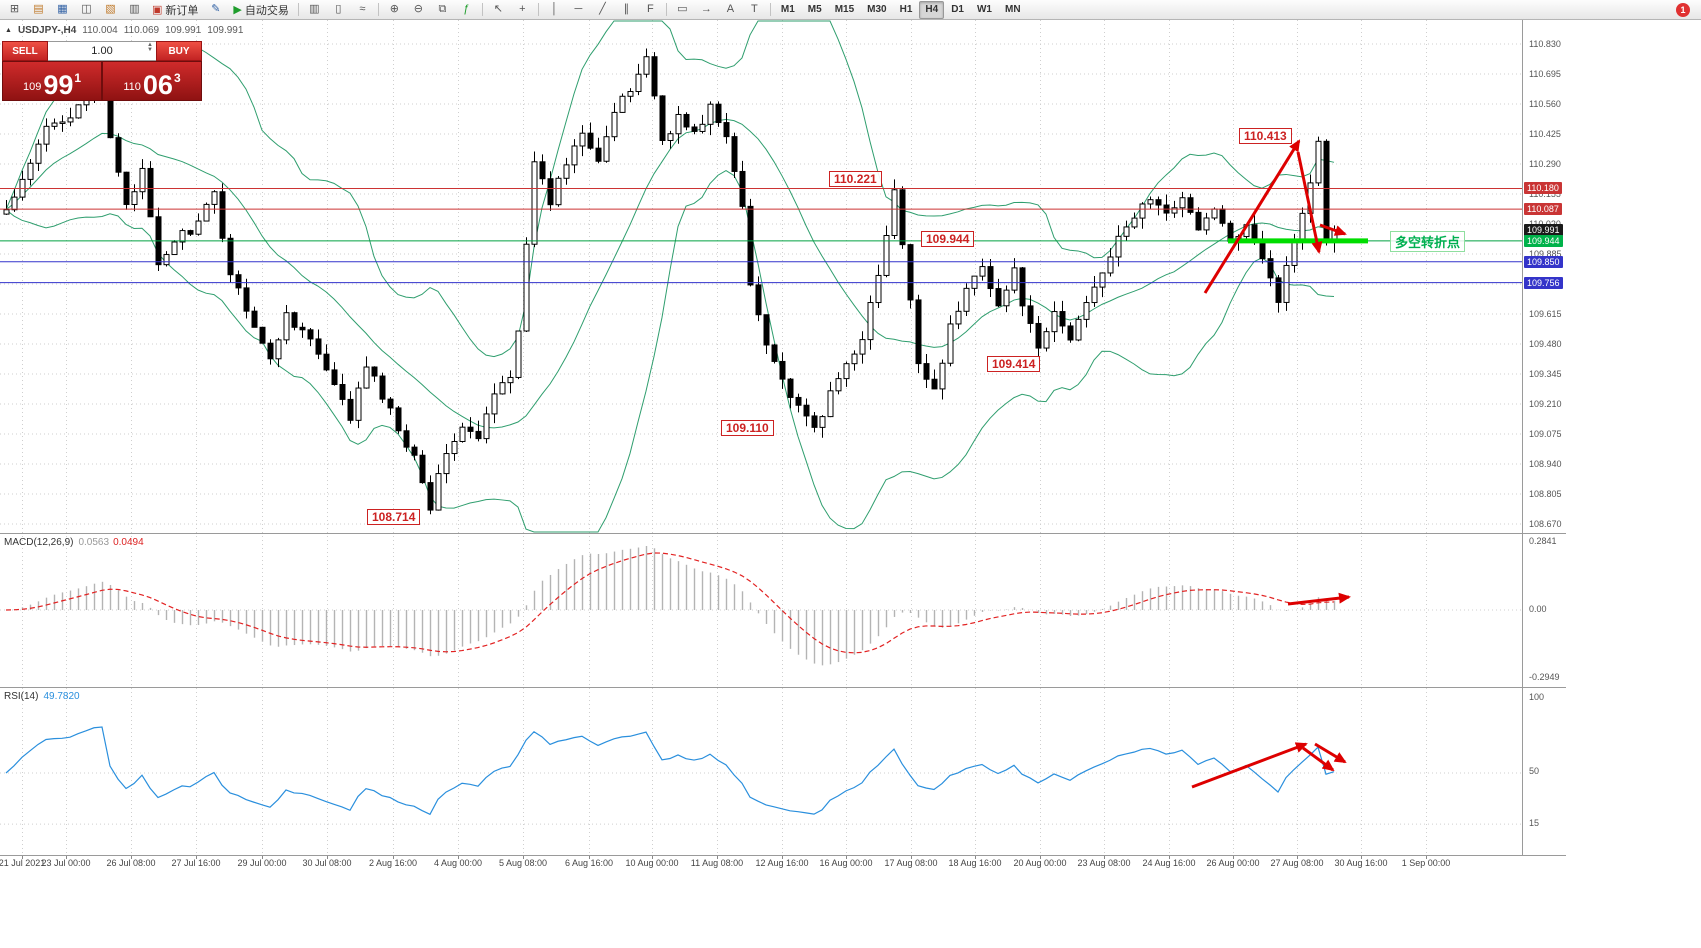 This screenshot has height=948, width=1701. What do you see at coordinates (94, 542) in the screenshot?
I see `macd-main-value: 0.0563` at bounding box center [94, 542].